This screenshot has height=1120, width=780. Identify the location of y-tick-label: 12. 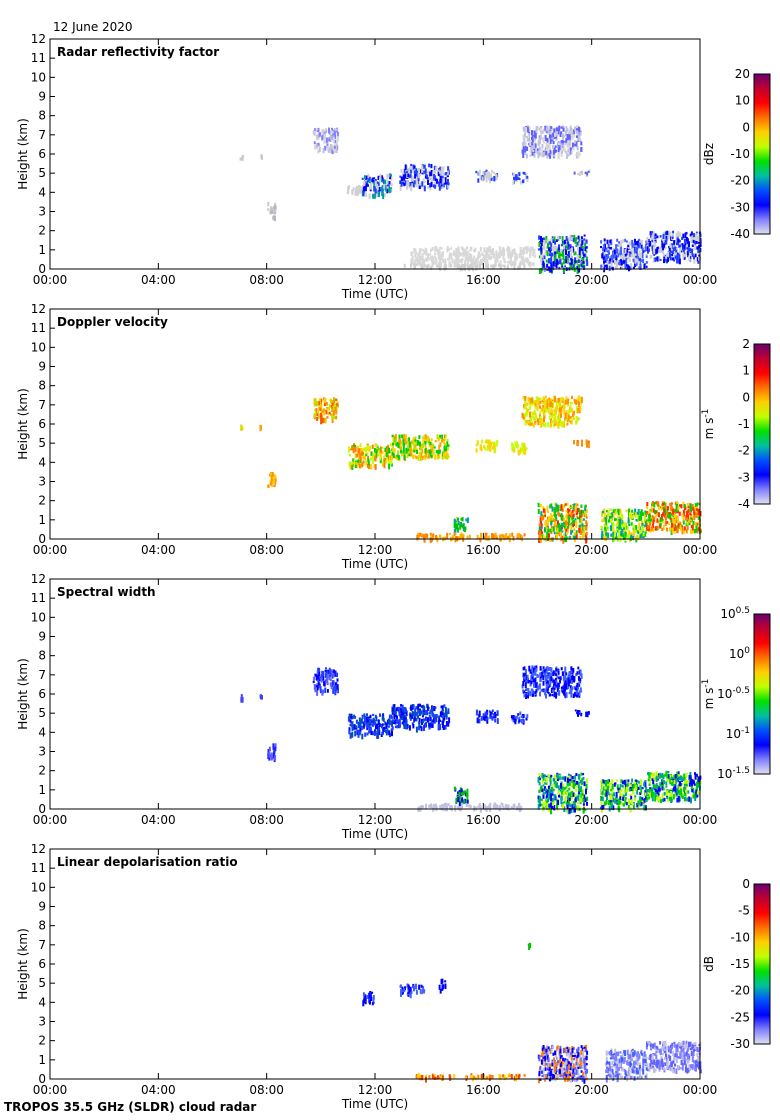
(38, 309).